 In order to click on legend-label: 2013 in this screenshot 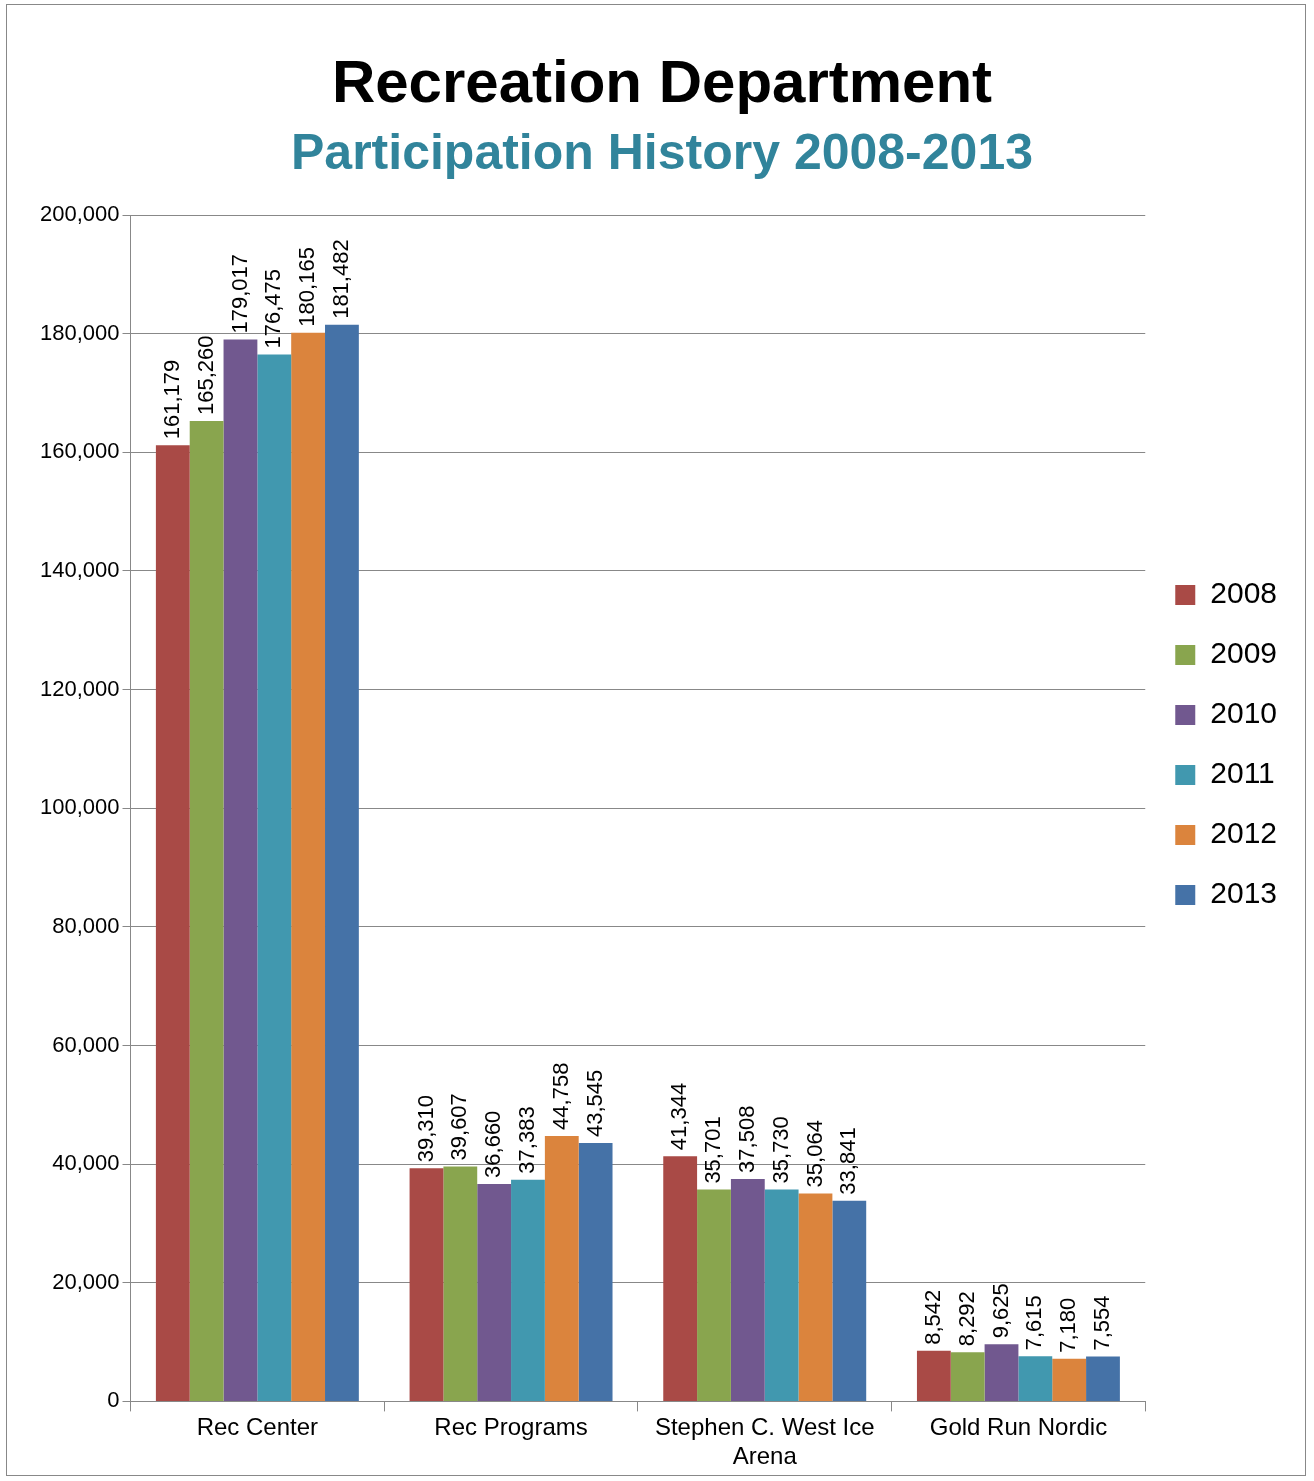, I will do `click(1244, 893)`.